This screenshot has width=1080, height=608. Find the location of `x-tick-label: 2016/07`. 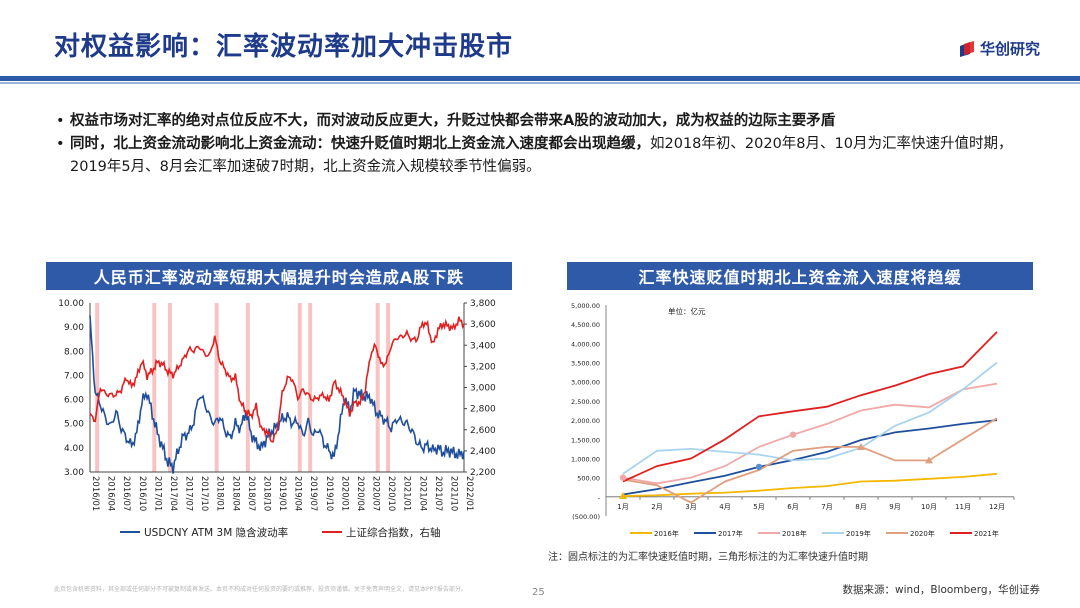

x-tick-label: 2016/07 is located at coordinates (126, 493).